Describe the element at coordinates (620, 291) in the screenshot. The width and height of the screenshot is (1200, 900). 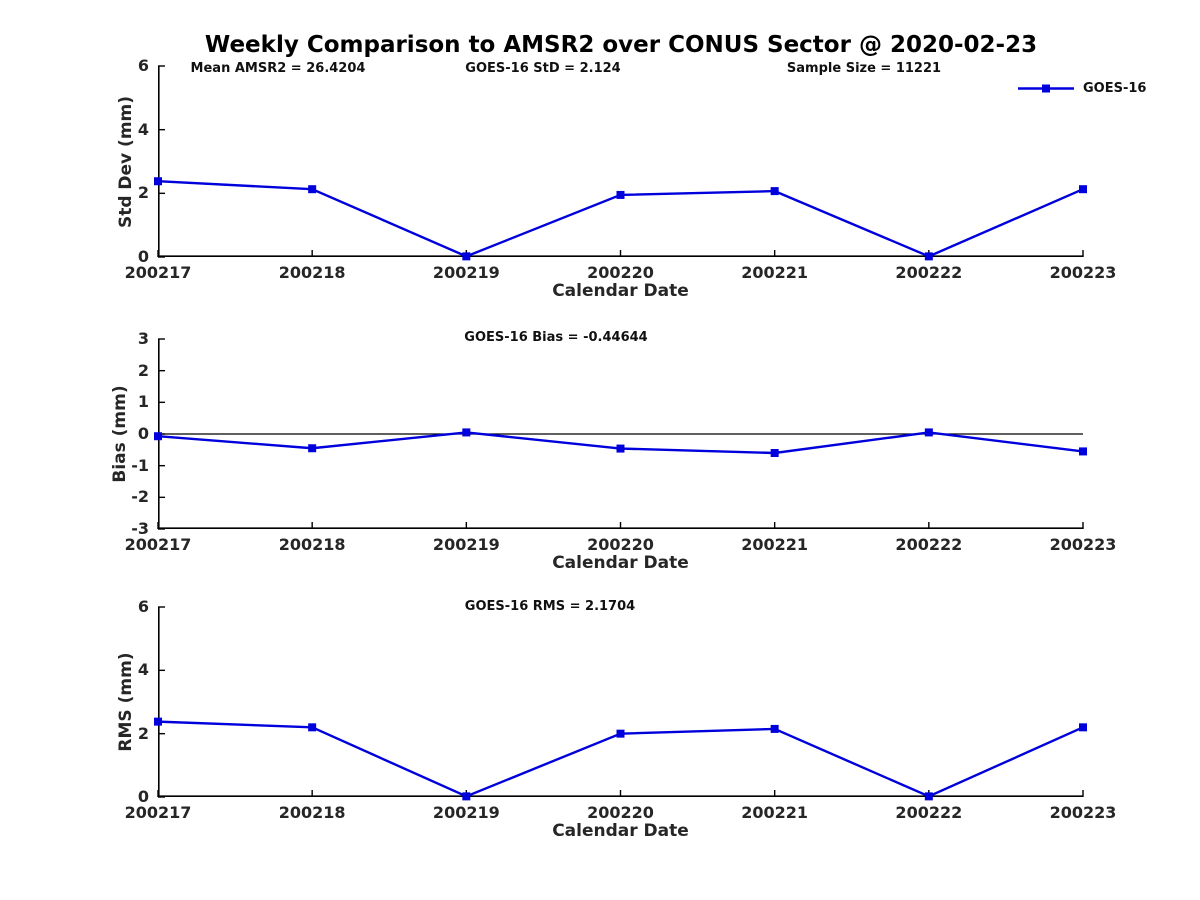
I see `x-axis-title-subplot-stddev: Calendar Date` at that location.